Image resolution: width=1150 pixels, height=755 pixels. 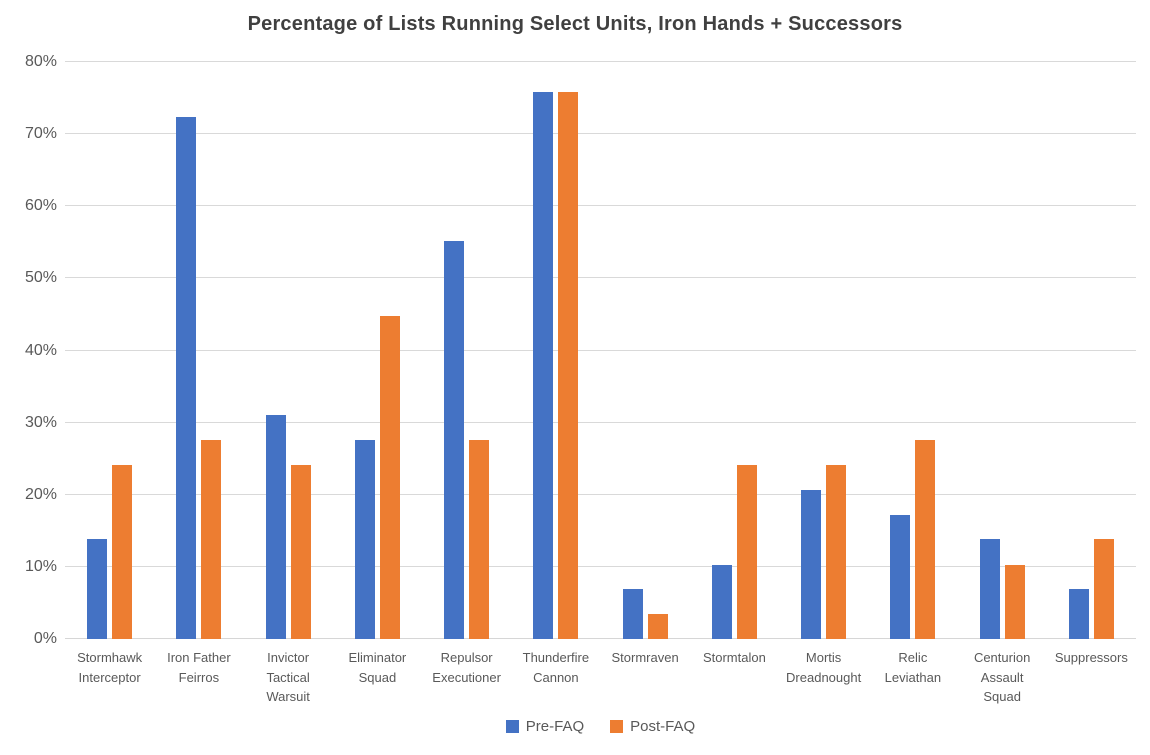 I want to click on x-tick-label: Stormhawk Interceptor, so click(x=110, y=667).